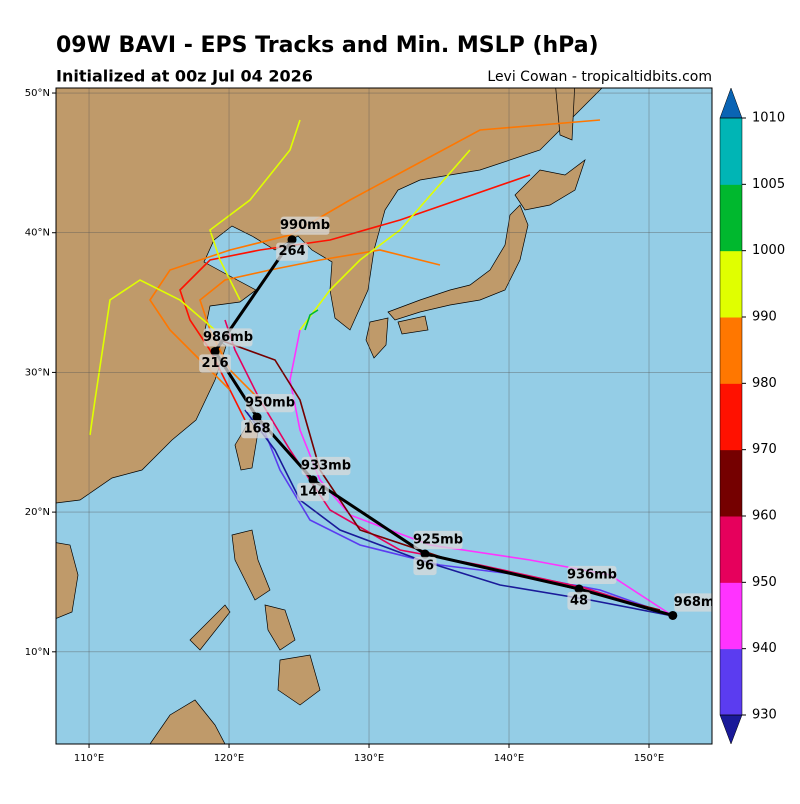  Describe the element at coordinates (377, 338) in the screenshot. I see `kyushu` at that location.